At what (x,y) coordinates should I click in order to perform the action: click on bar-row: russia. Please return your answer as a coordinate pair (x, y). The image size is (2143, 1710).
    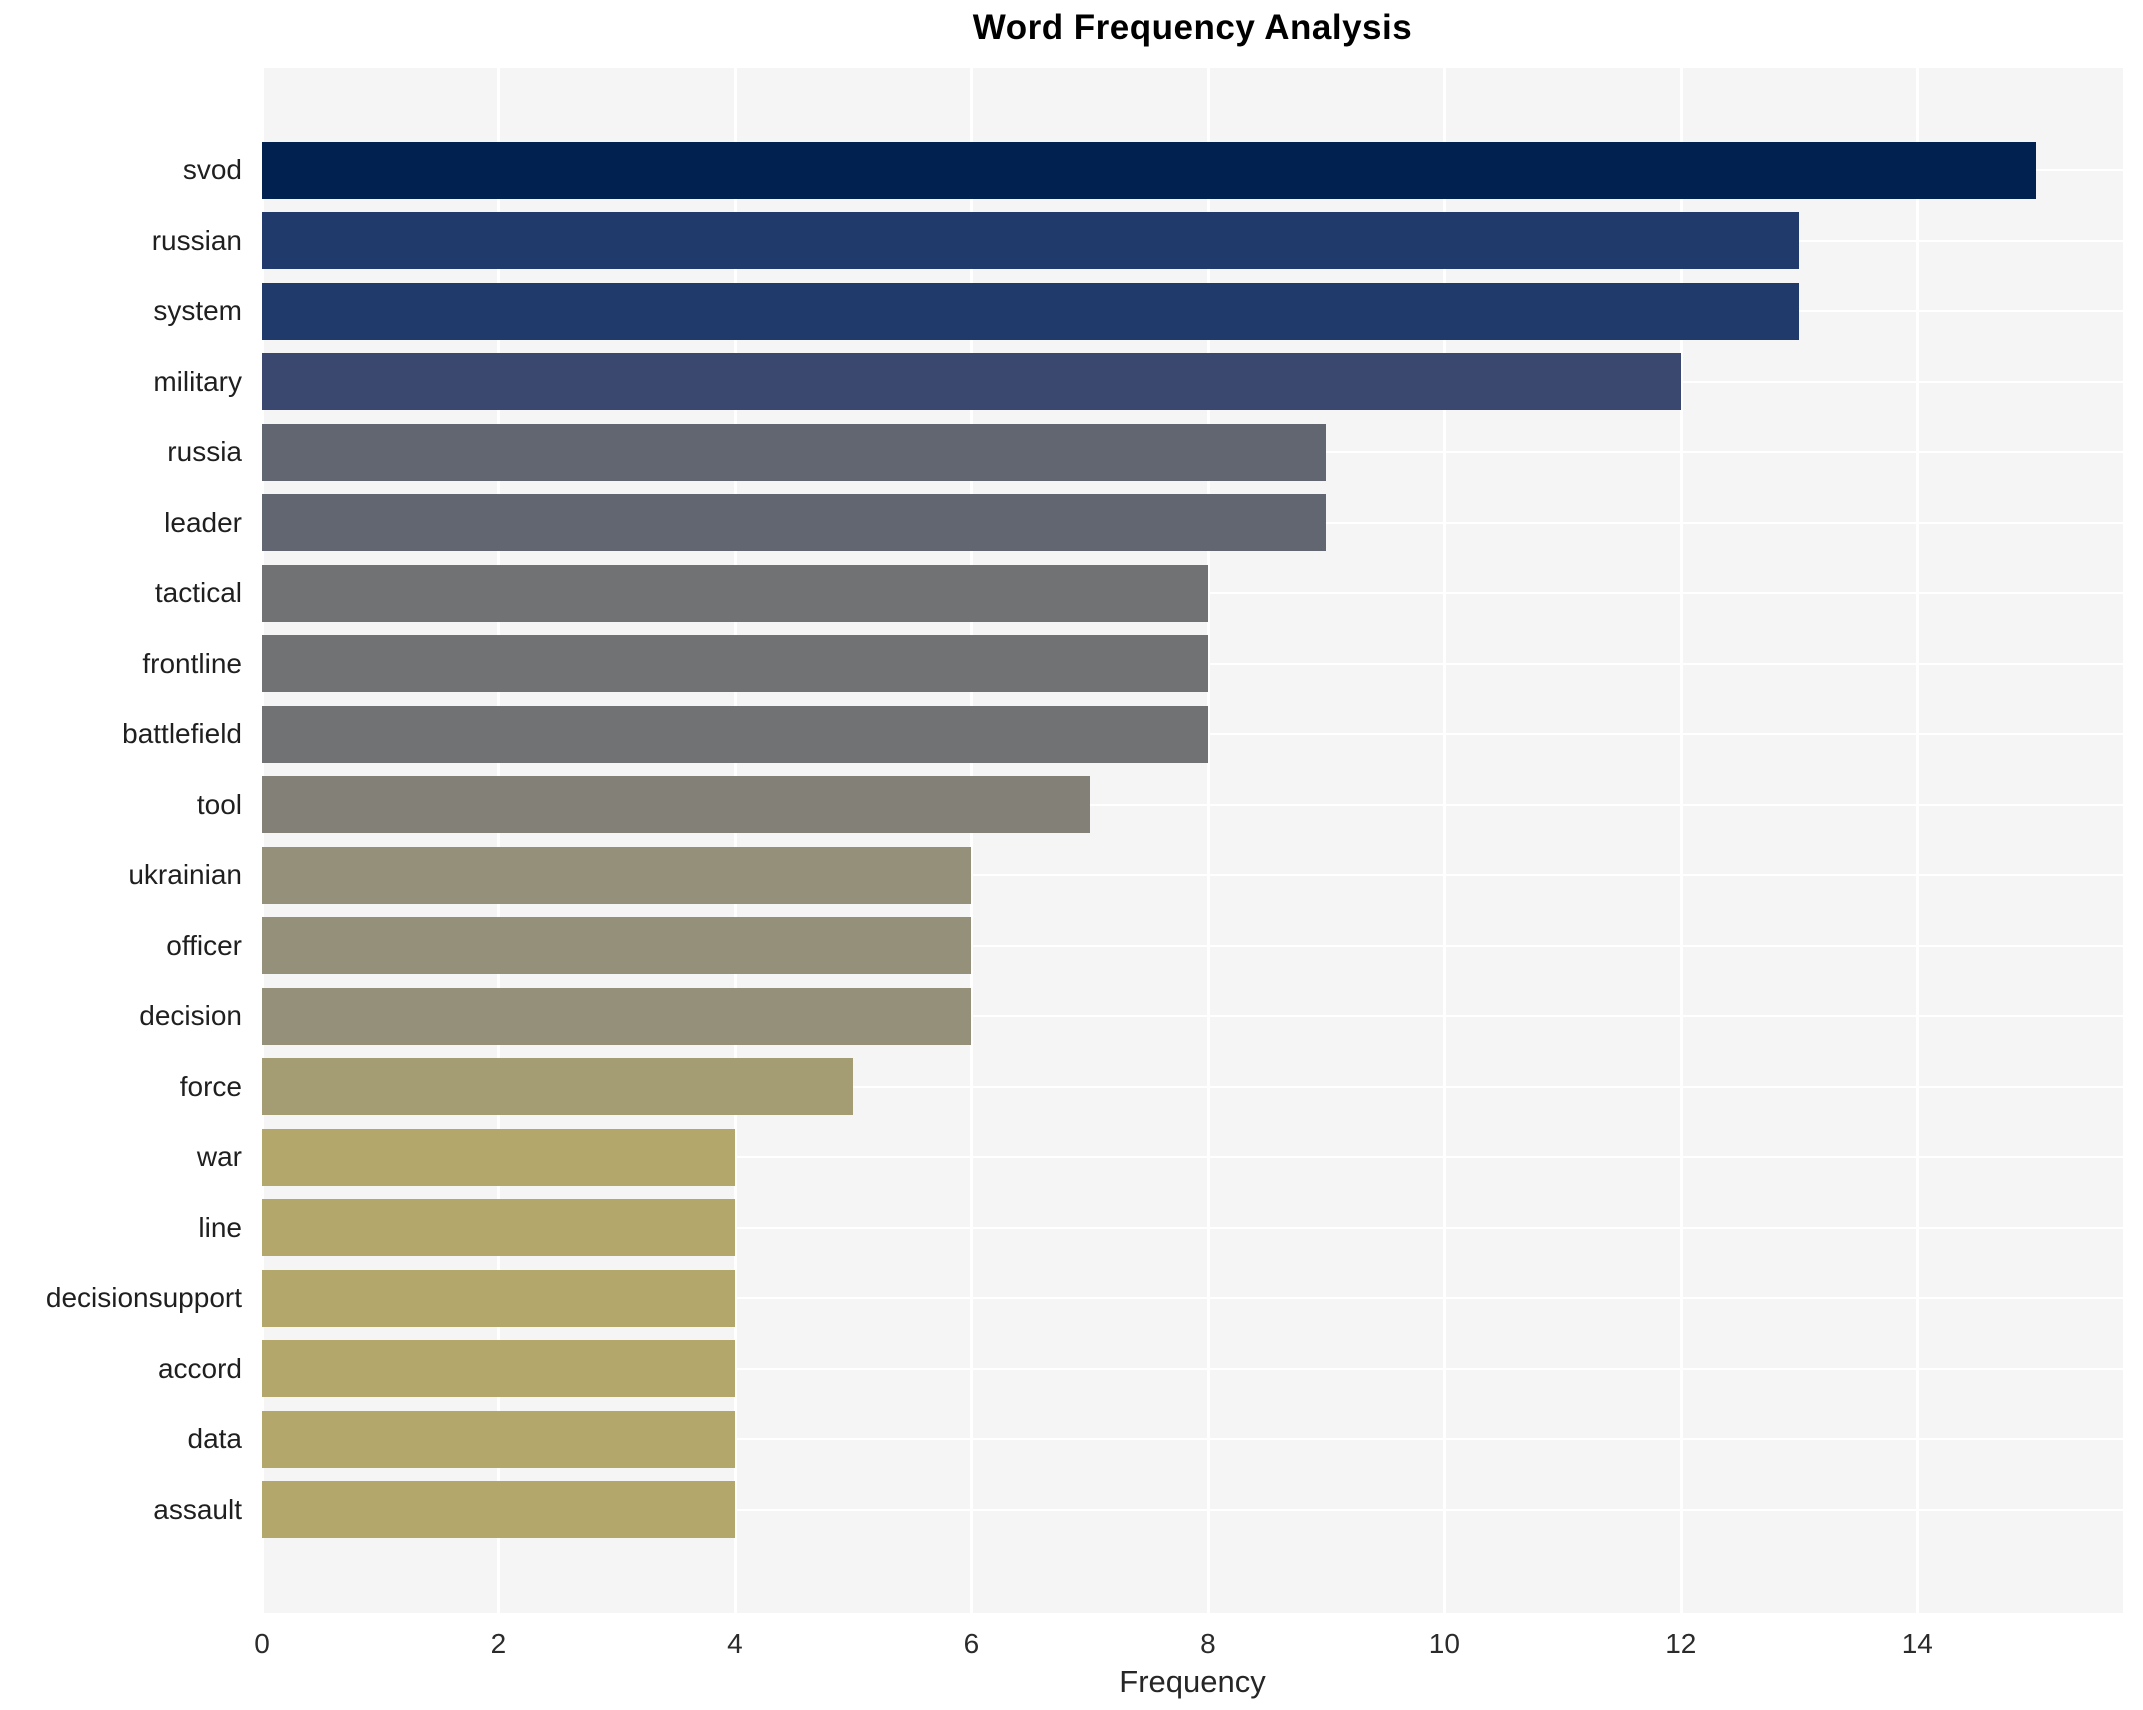
    Looking at the image, I should click on (1071, 452).